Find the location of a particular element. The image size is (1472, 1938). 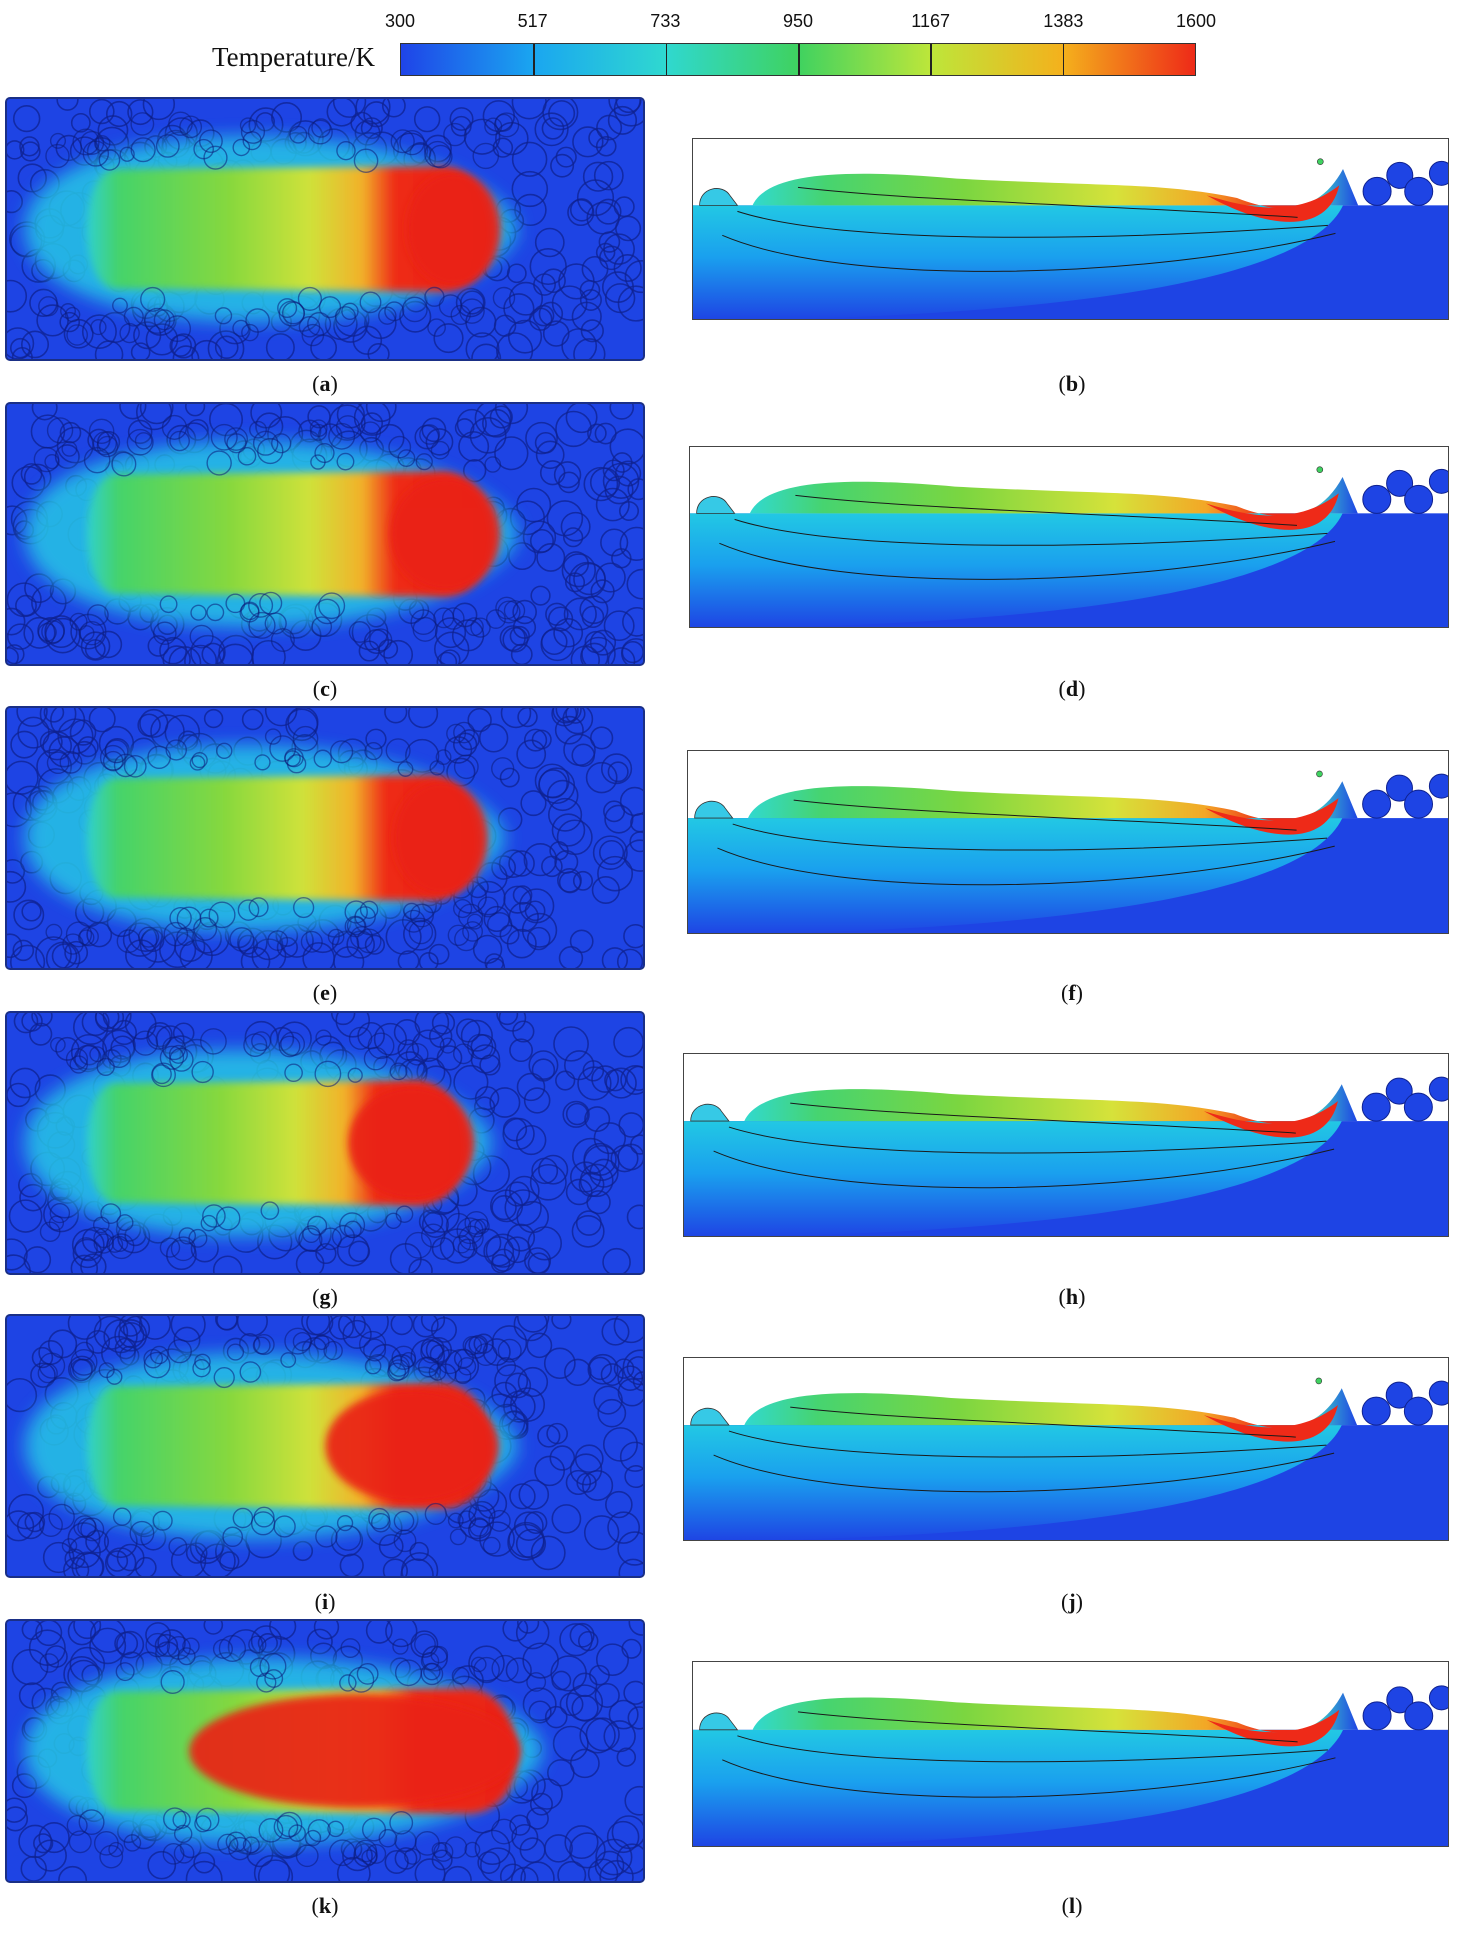

colorbar-tick-label: 1167 is located at coordinates (931, 21).